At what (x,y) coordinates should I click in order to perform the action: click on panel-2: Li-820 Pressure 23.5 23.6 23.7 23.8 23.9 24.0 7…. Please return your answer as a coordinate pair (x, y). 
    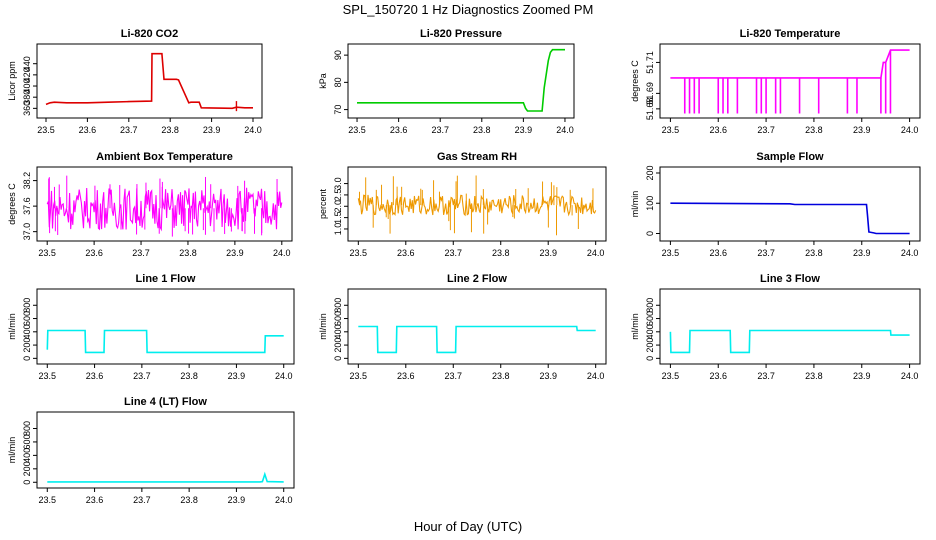
    Looking at the image, I should click on (446, 81).